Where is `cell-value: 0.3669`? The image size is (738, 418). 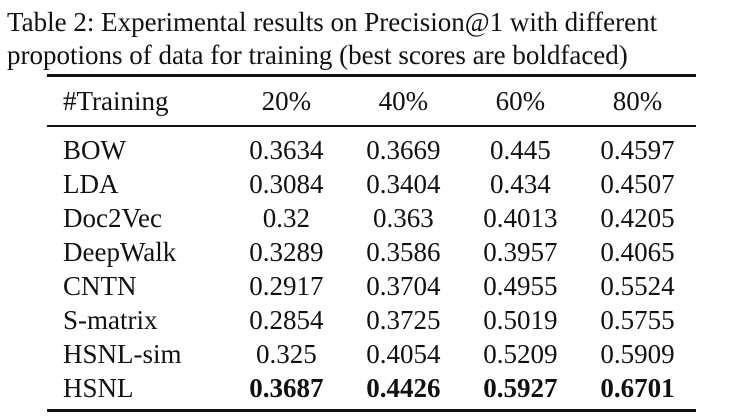
cell-value: 0.3669 is located at coordinates (403, 150).